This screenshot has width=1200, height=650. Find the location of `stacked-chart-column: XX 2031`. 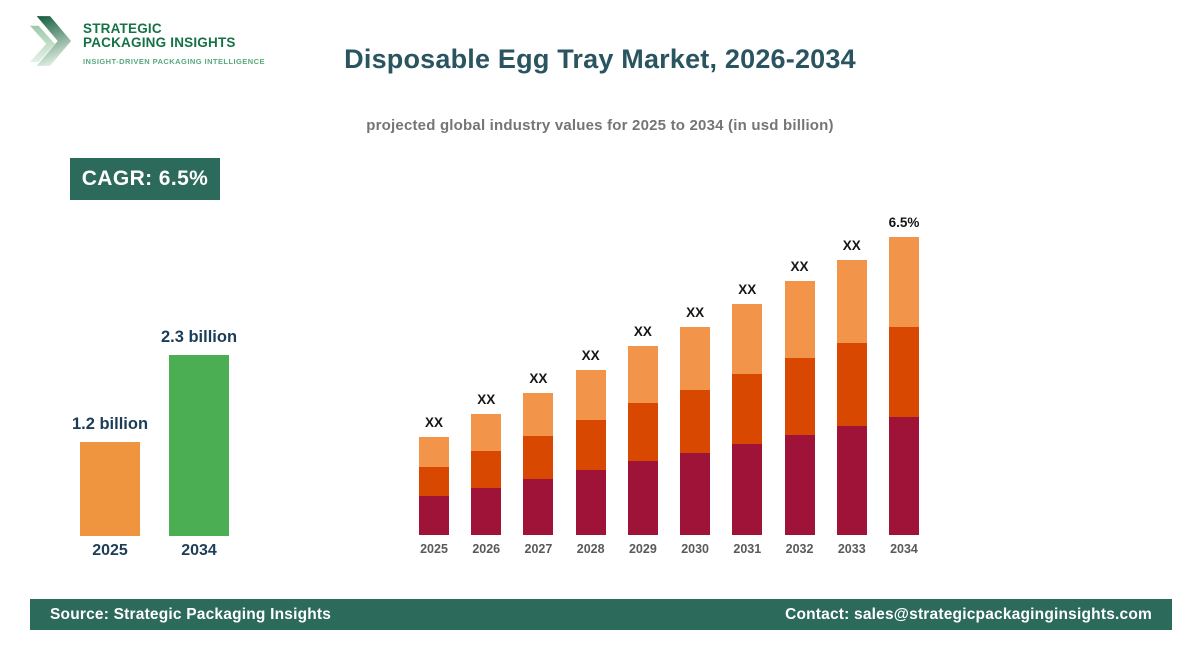

stacked-chart-column: XX 2031 is located at coordinates (747, 380).